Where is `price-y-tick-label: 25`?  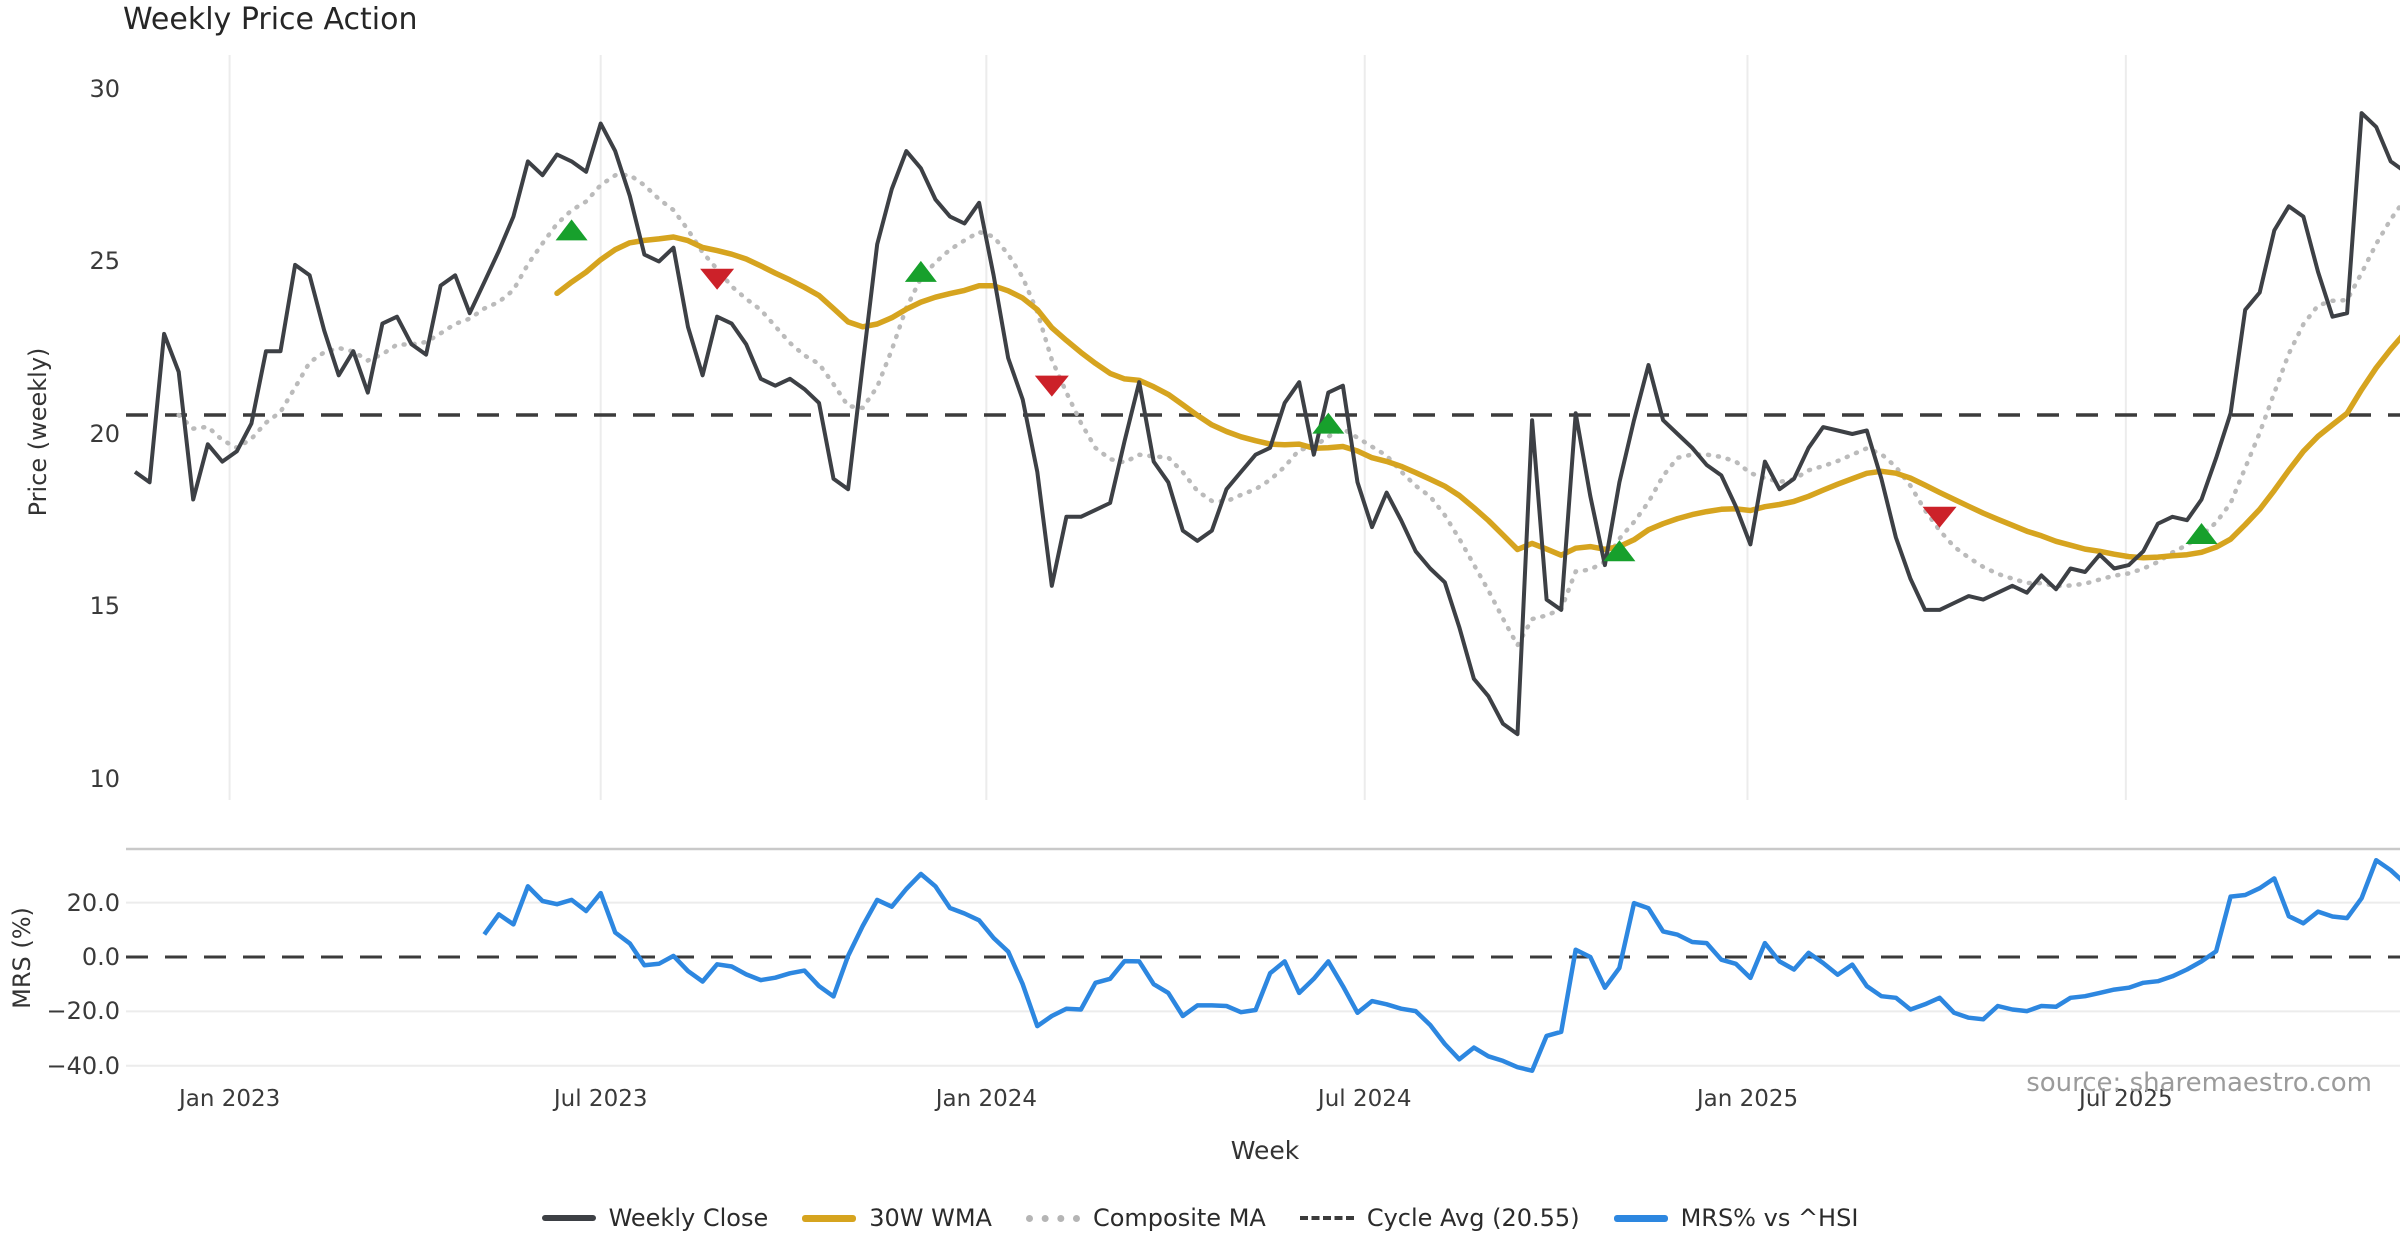
price-y-tick-label: 25 is located at coordinates (104, 261).